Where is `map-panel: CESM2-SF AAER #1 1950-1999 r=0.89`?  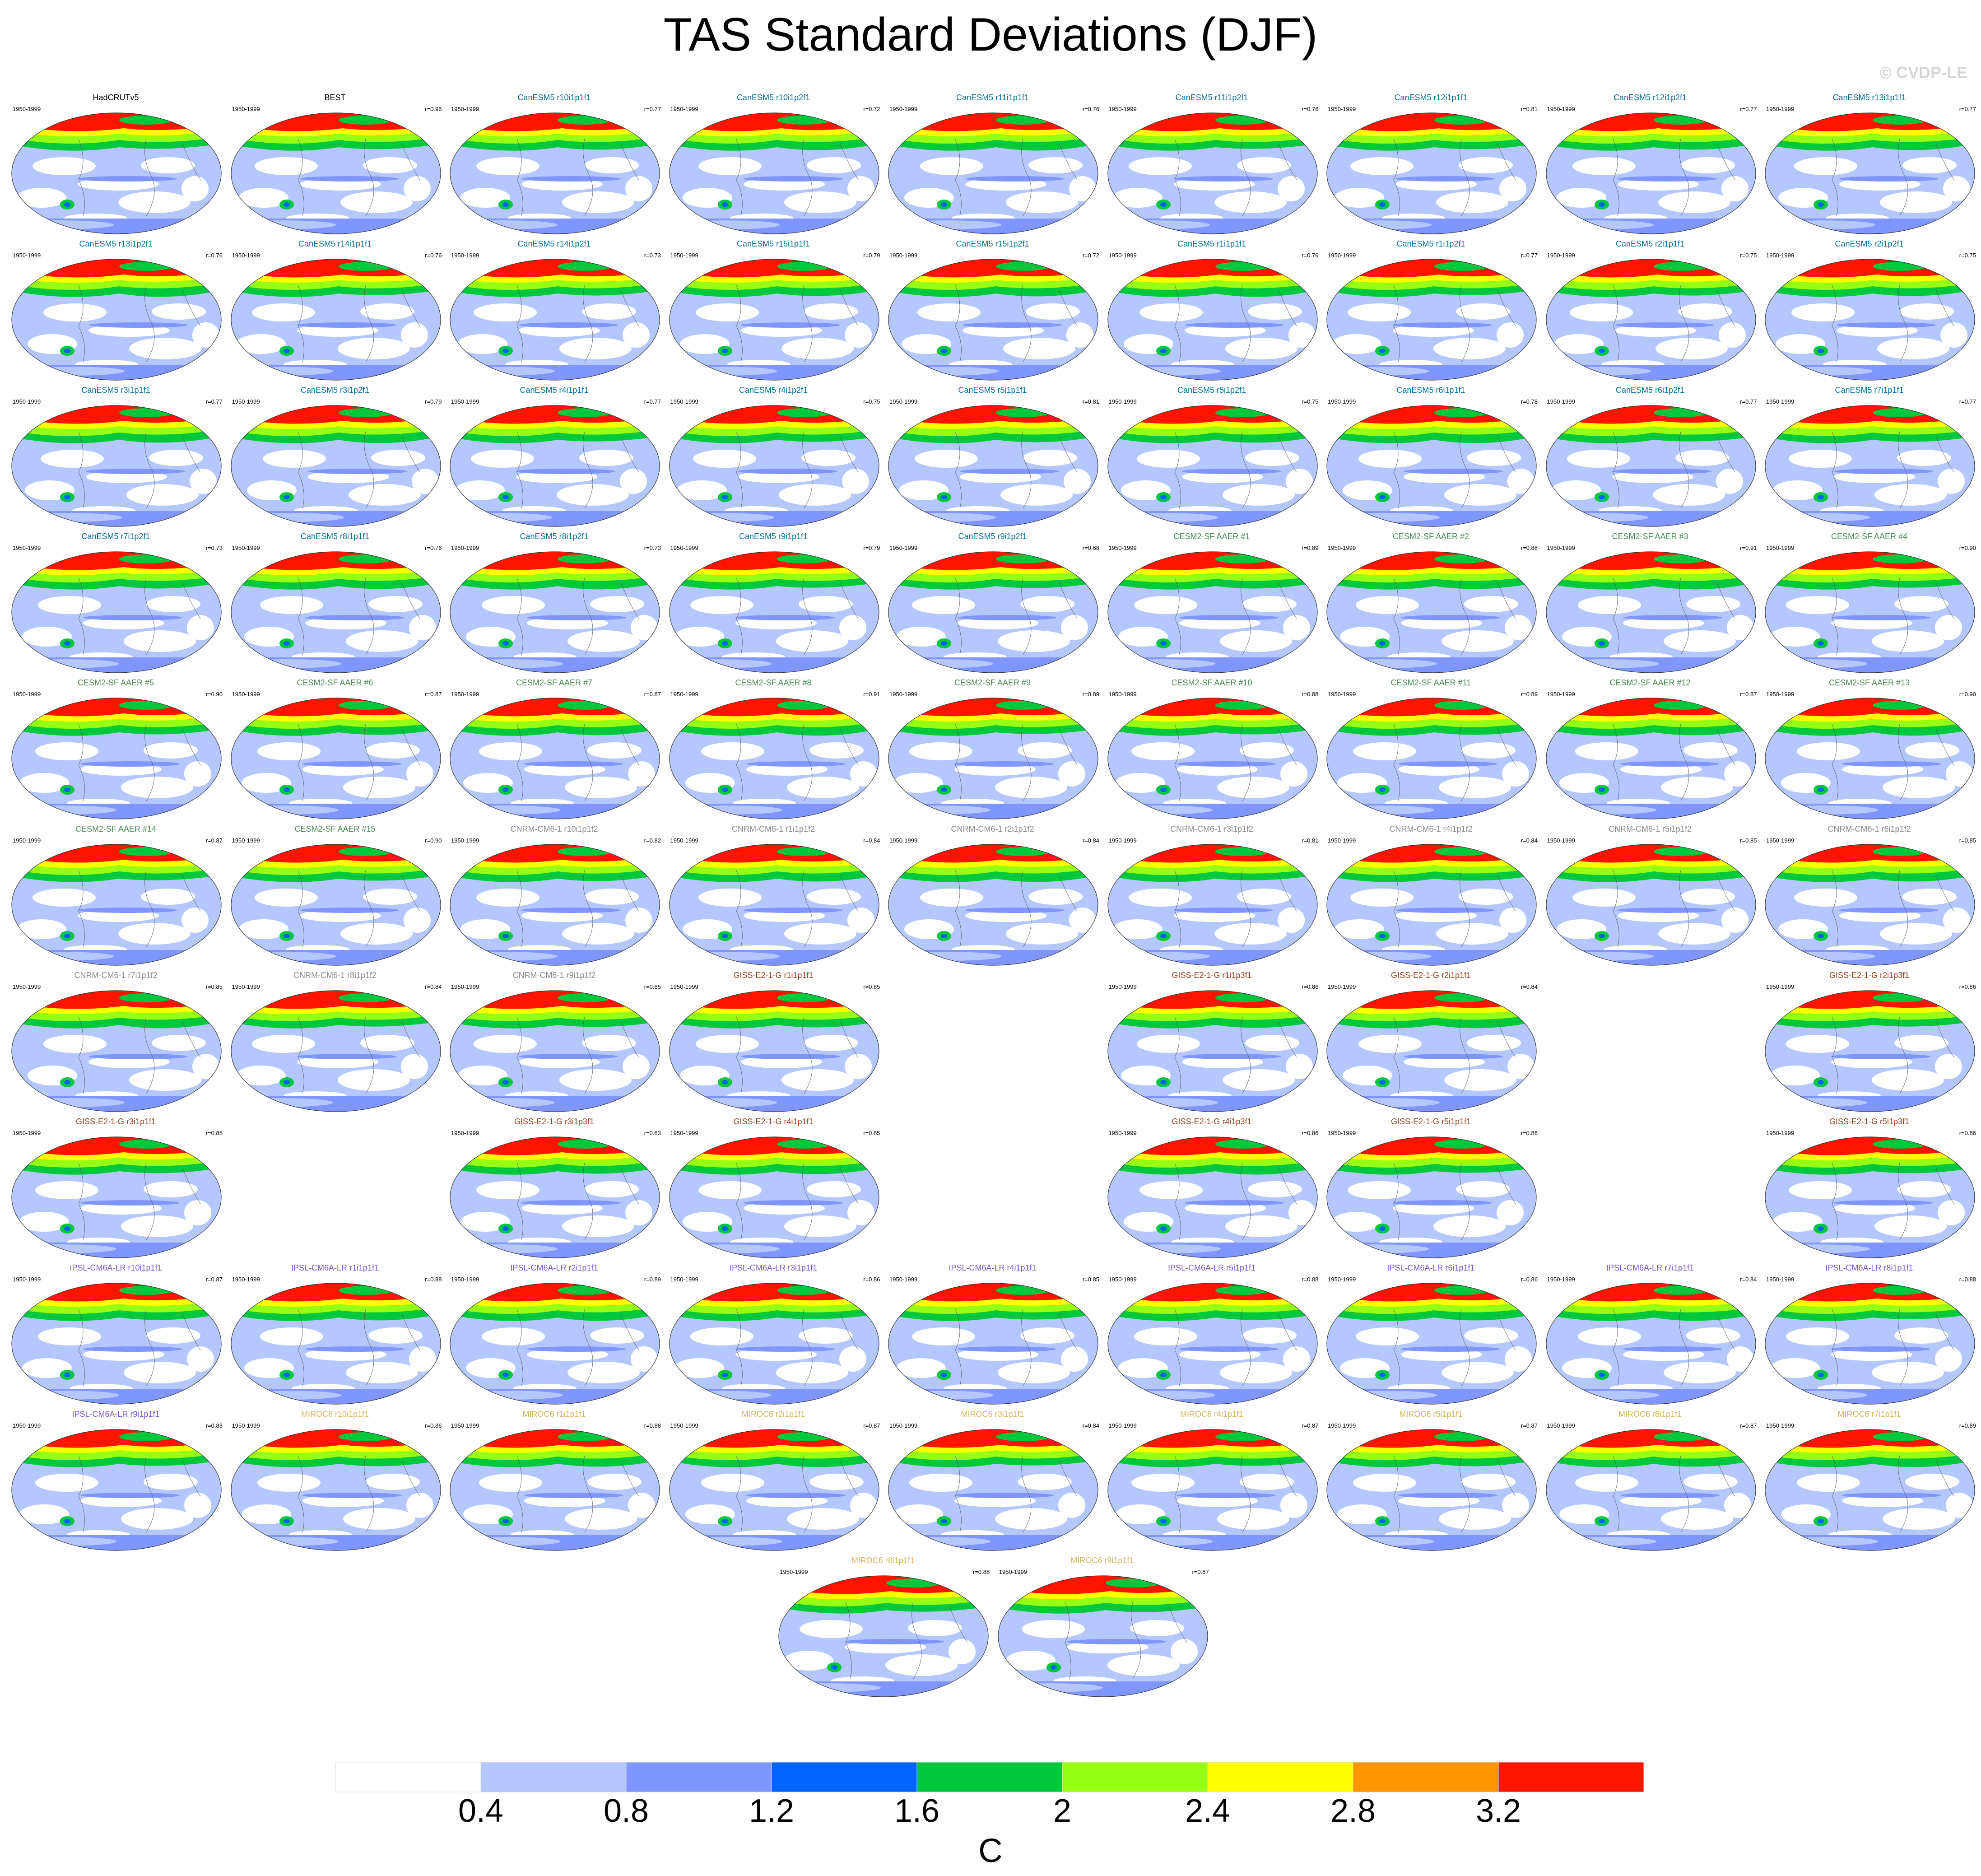
map-panel: CESM2-SF AAER #1 1950-1999 r=0.89 is located at coordinates (1211, 606).